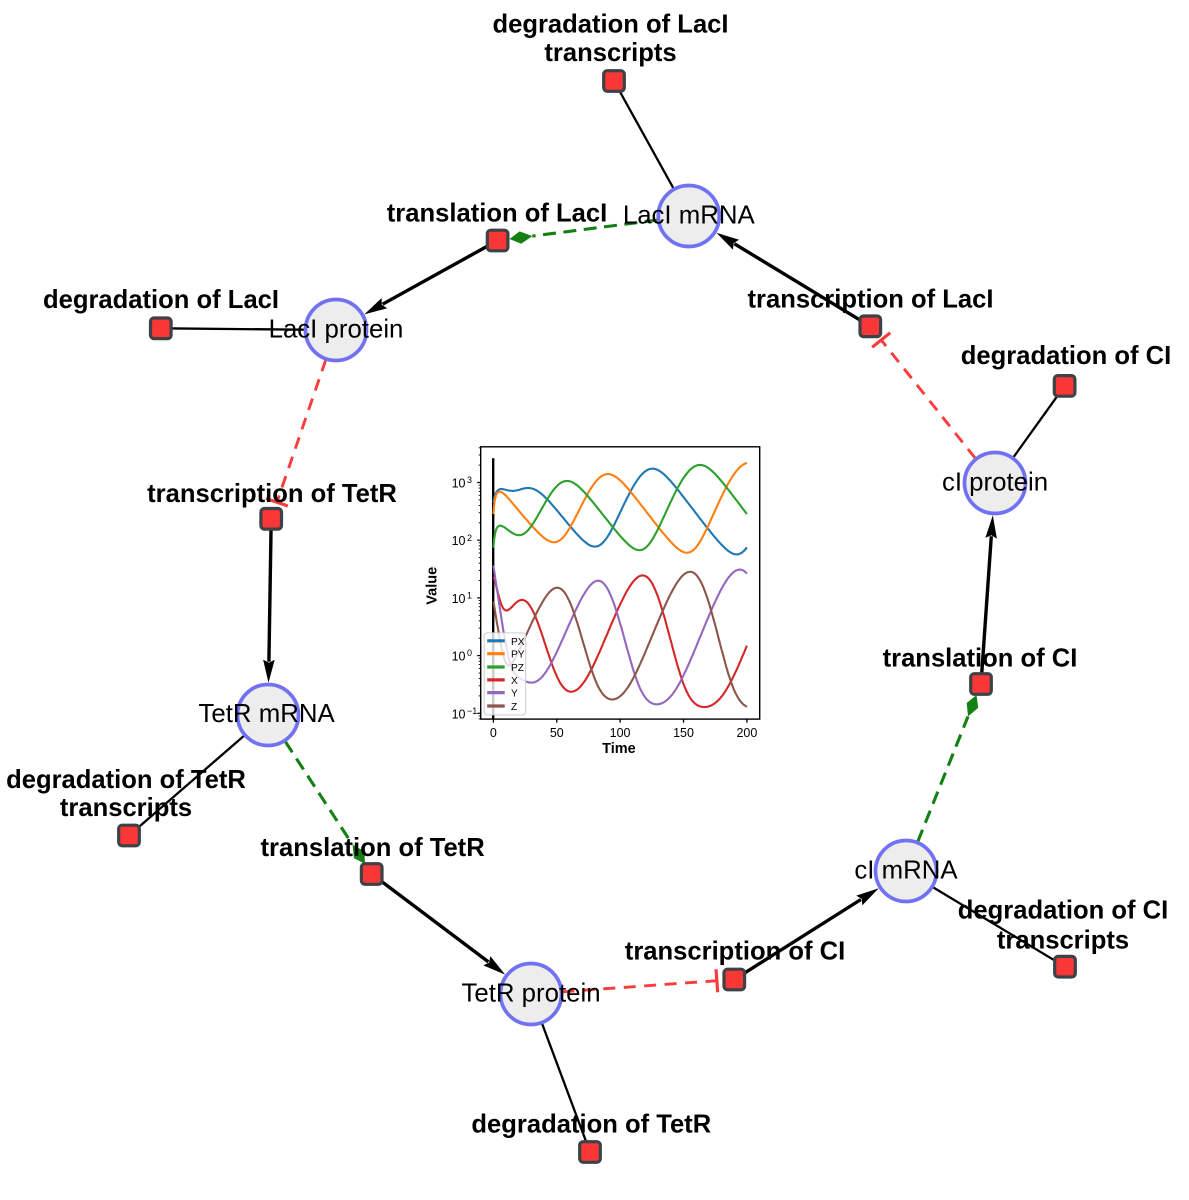 The width and height of the screenshot is (1189, 1200). Describe the element at coordinates (469, 538) in the screenshot. I see `svg-text: 2` at that location.